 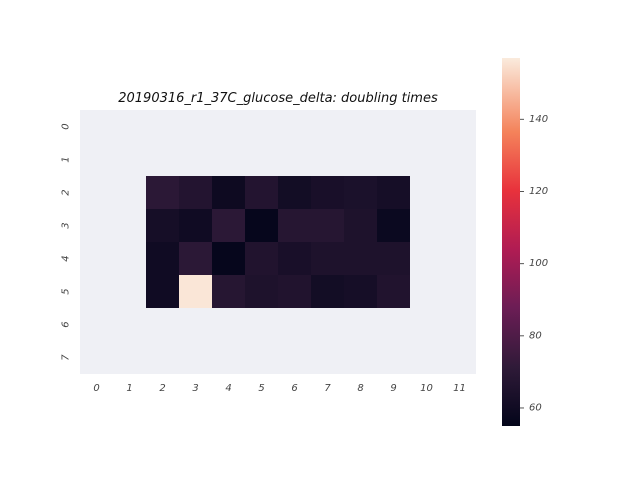 What do you see at coordinates (426, 388) in the screenshot?
I see `x-tick-label: 10` at bounding box center [426, 388].